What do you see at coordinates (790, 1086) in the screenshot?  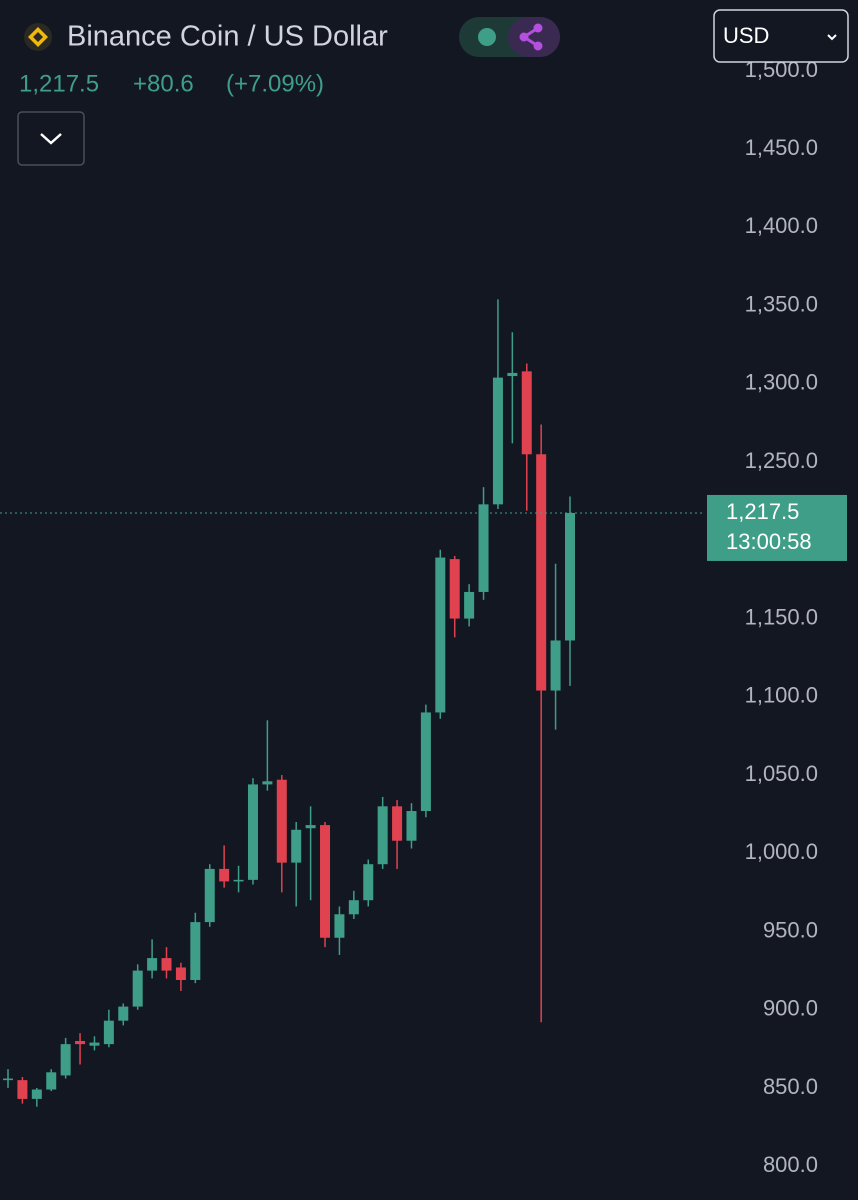 I see `y-tick-label: 850.0` at bounding box center [790, 1086].